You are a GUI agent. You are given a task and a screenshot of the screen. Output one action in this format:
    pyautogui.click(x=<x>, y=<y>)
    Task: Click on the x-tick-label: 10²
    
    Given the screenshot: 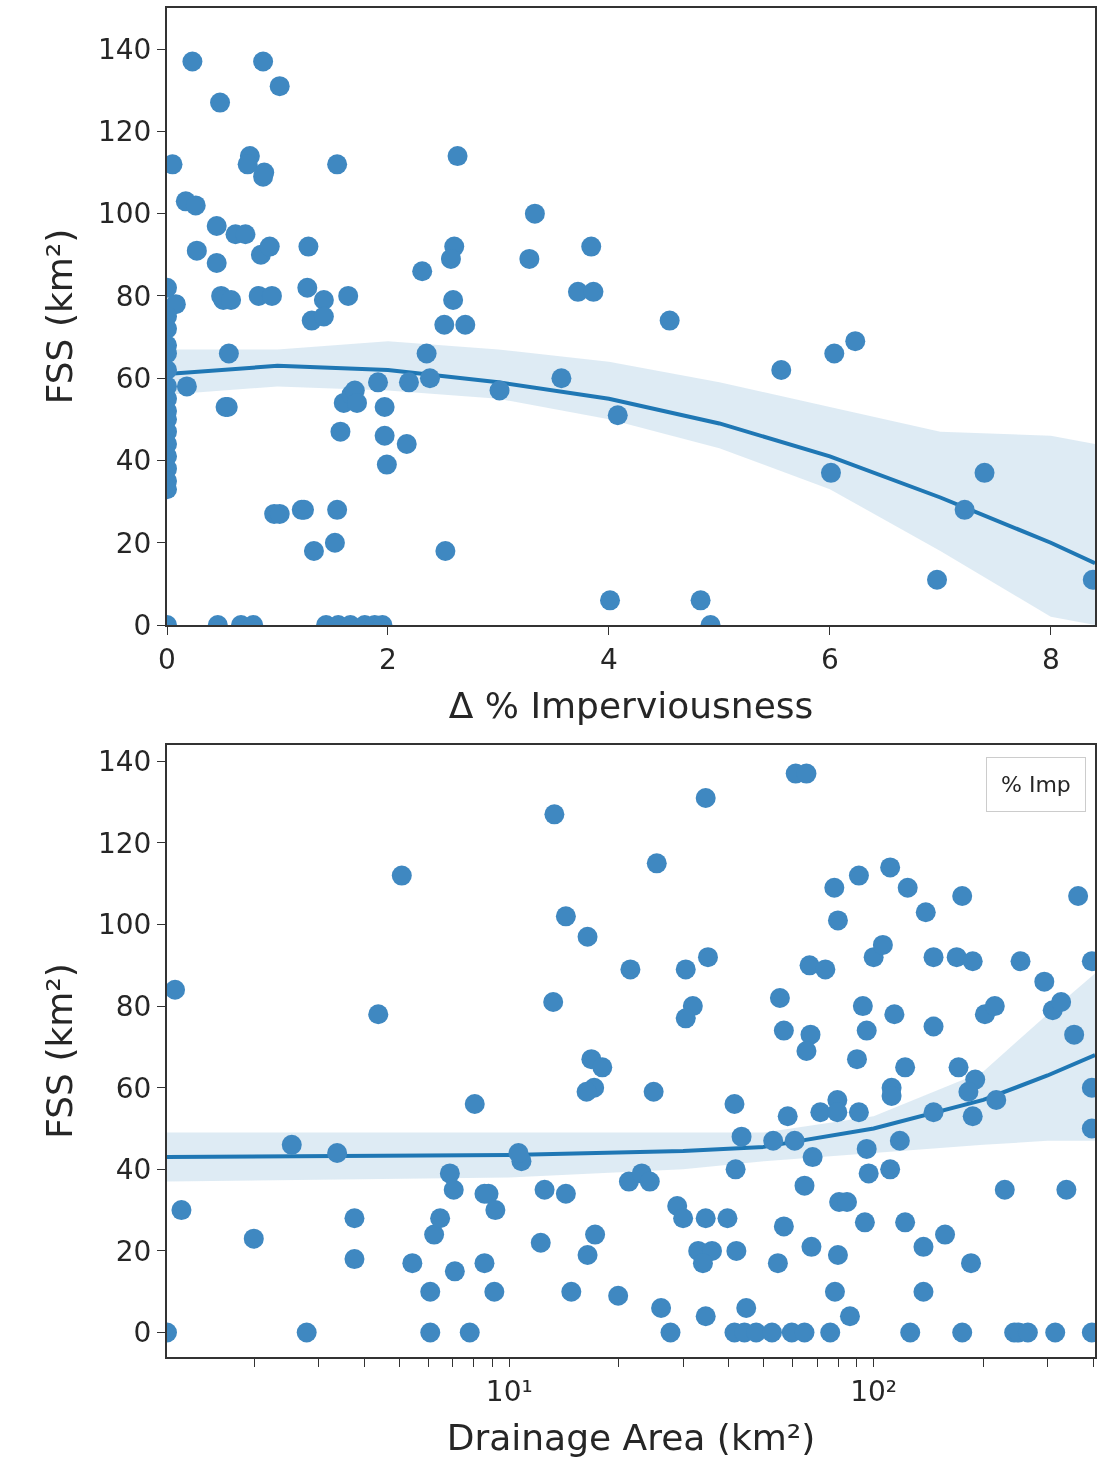 What is the action you would take?
    pyautogui.click(x=874, y=1391)
    